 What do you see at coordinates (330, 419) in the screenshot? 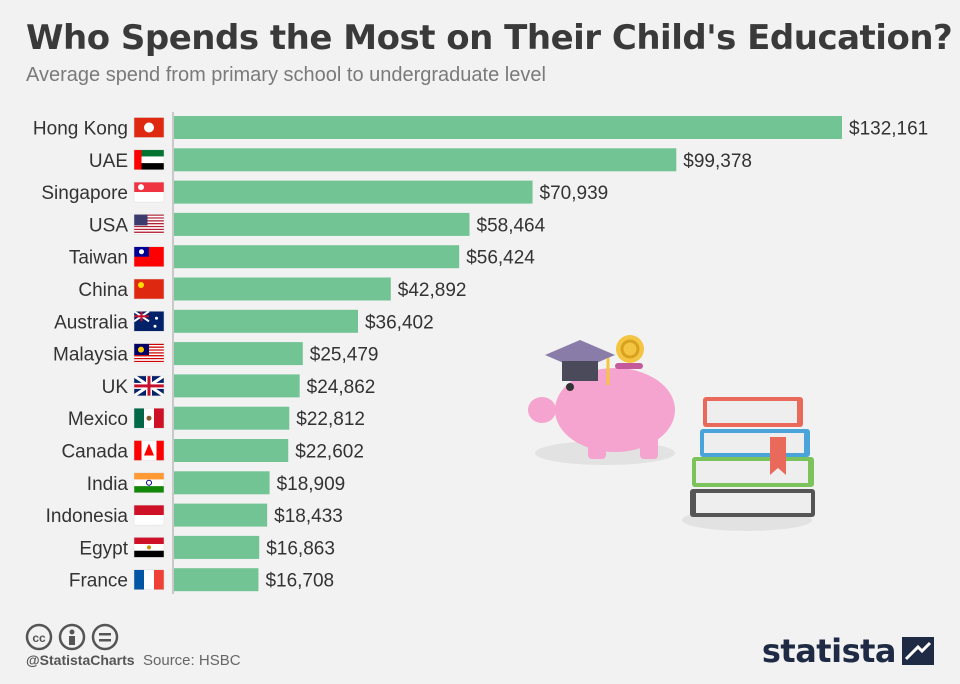
I see `value-label: $22,812` at bounding box center [330, 419].